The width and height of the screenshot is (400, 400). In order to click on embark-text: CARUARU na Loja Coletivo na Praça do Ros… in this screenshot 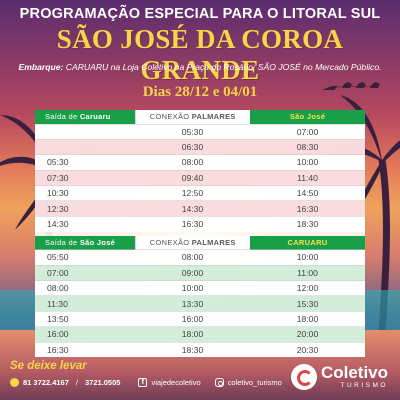, I will do `click(222, 67)`.